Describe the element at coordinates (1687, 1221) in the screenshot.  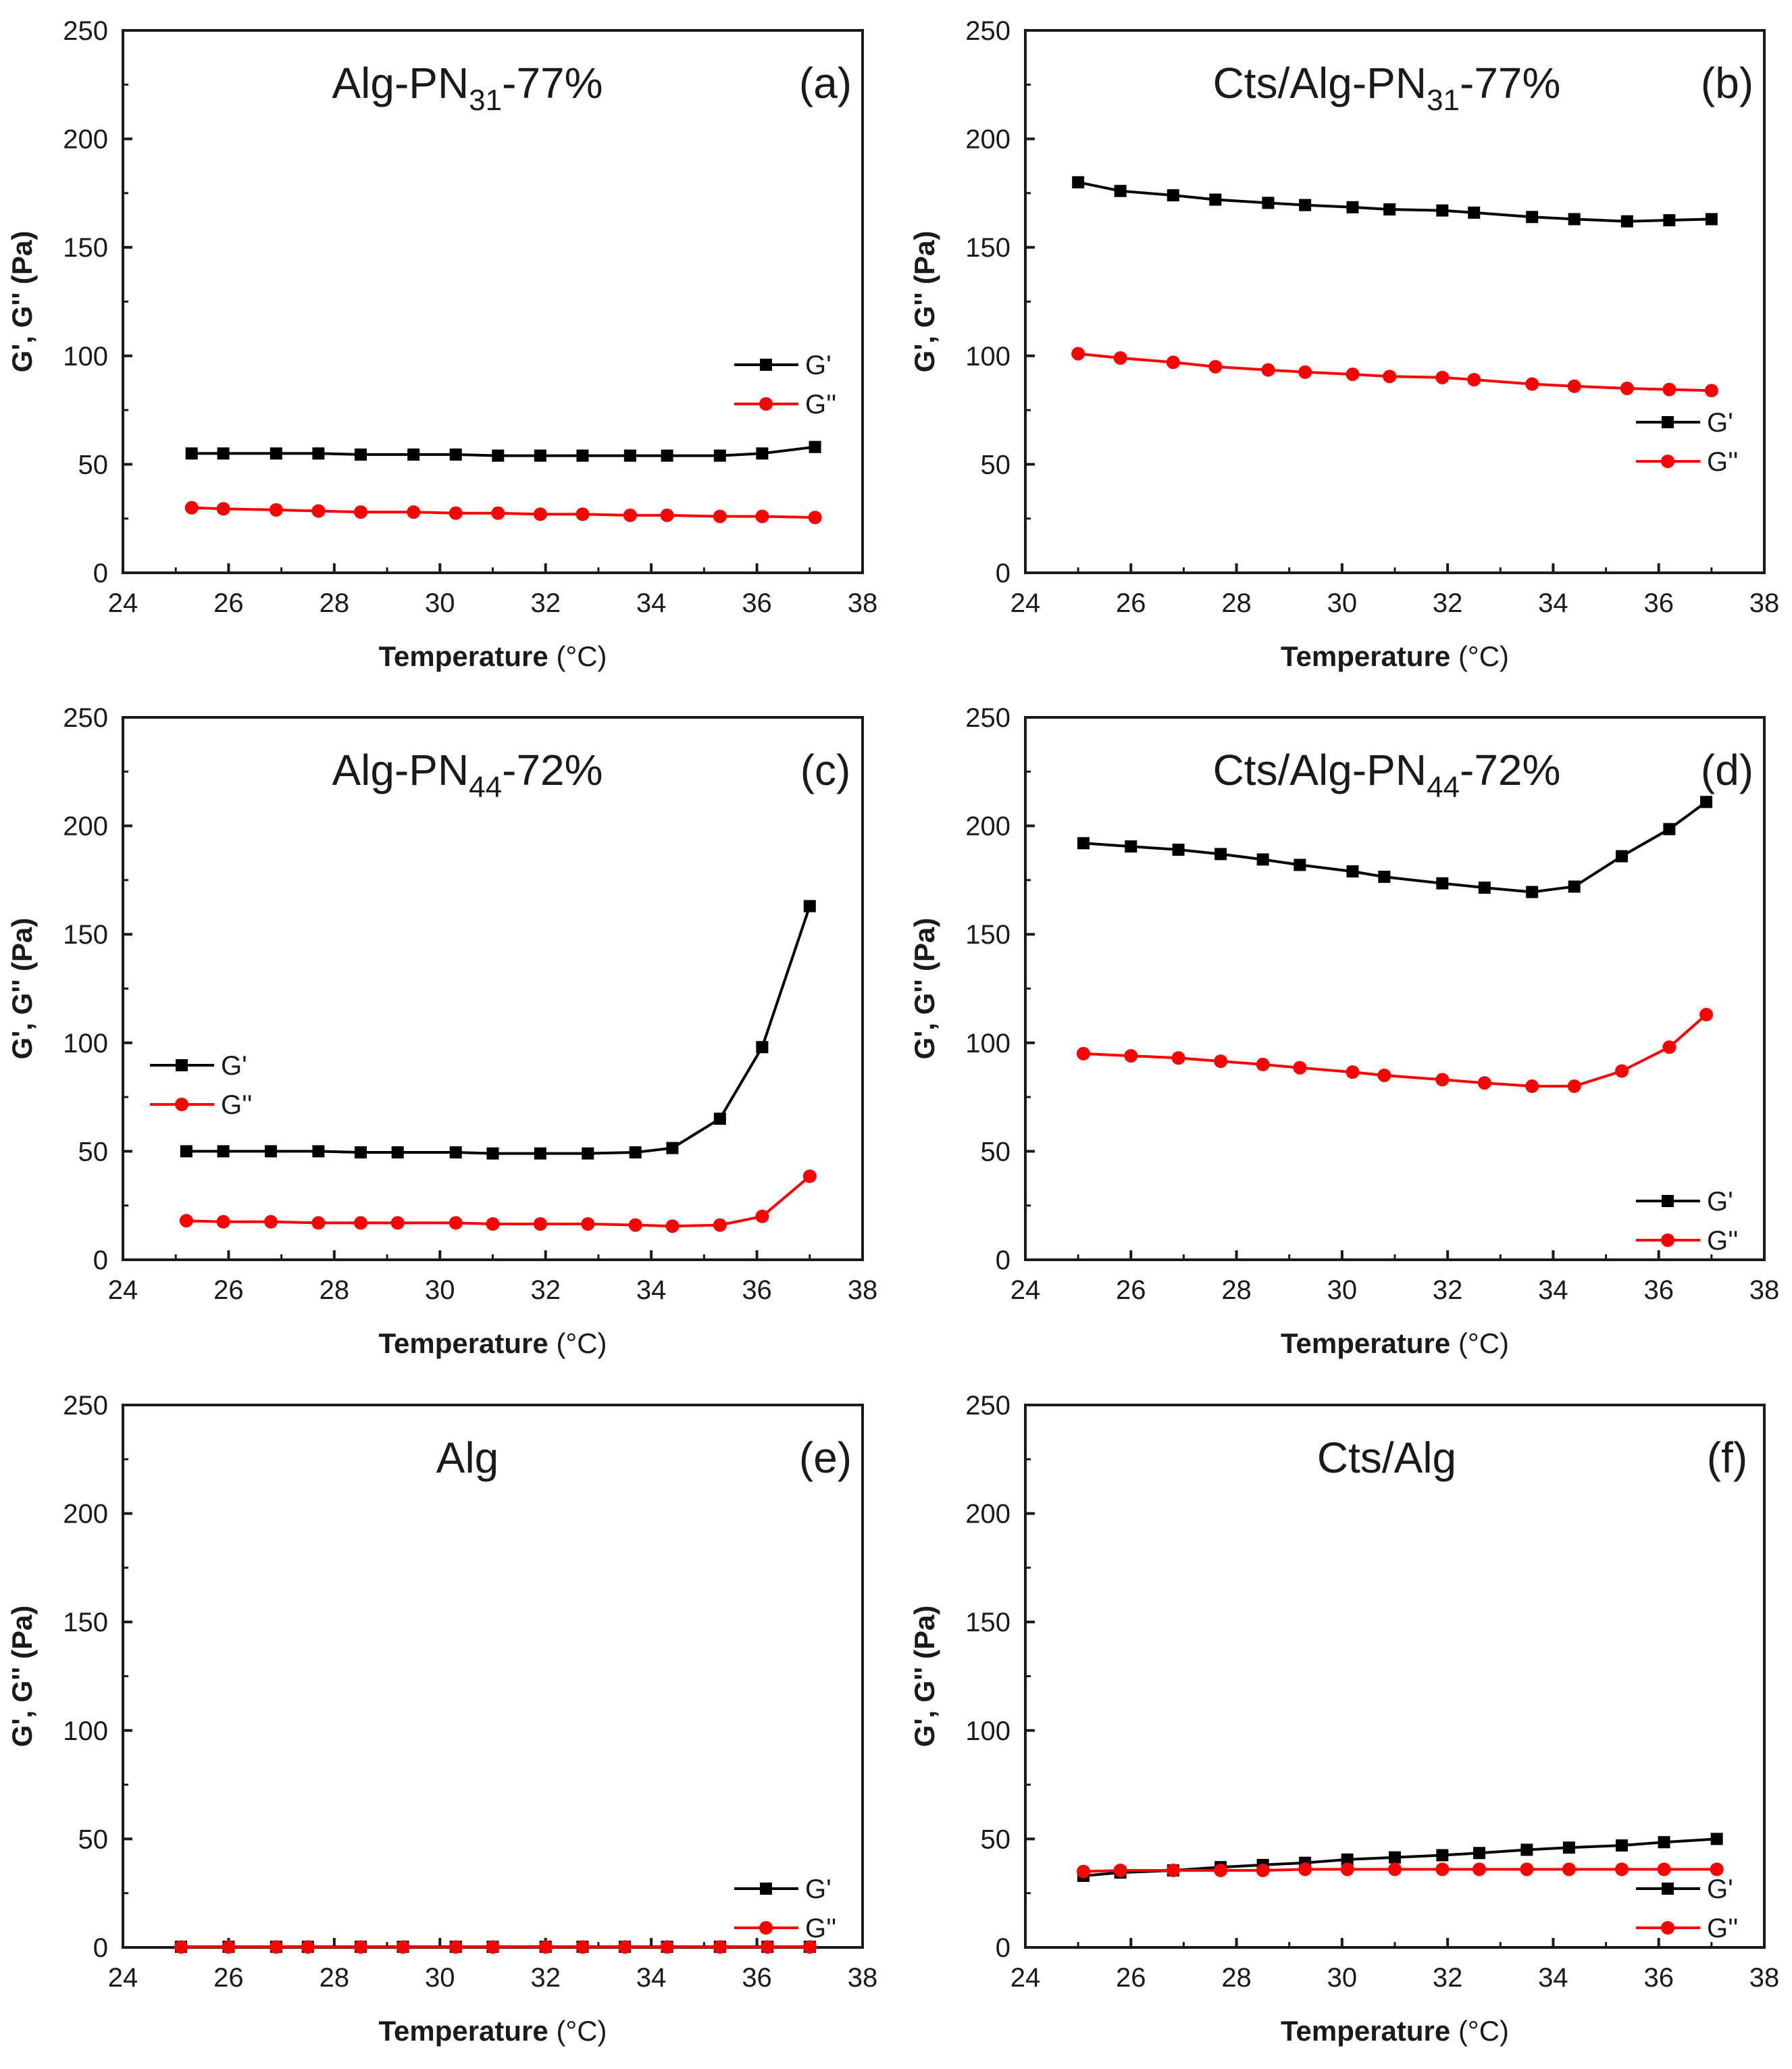
I see `legend: G' G''` at that location.